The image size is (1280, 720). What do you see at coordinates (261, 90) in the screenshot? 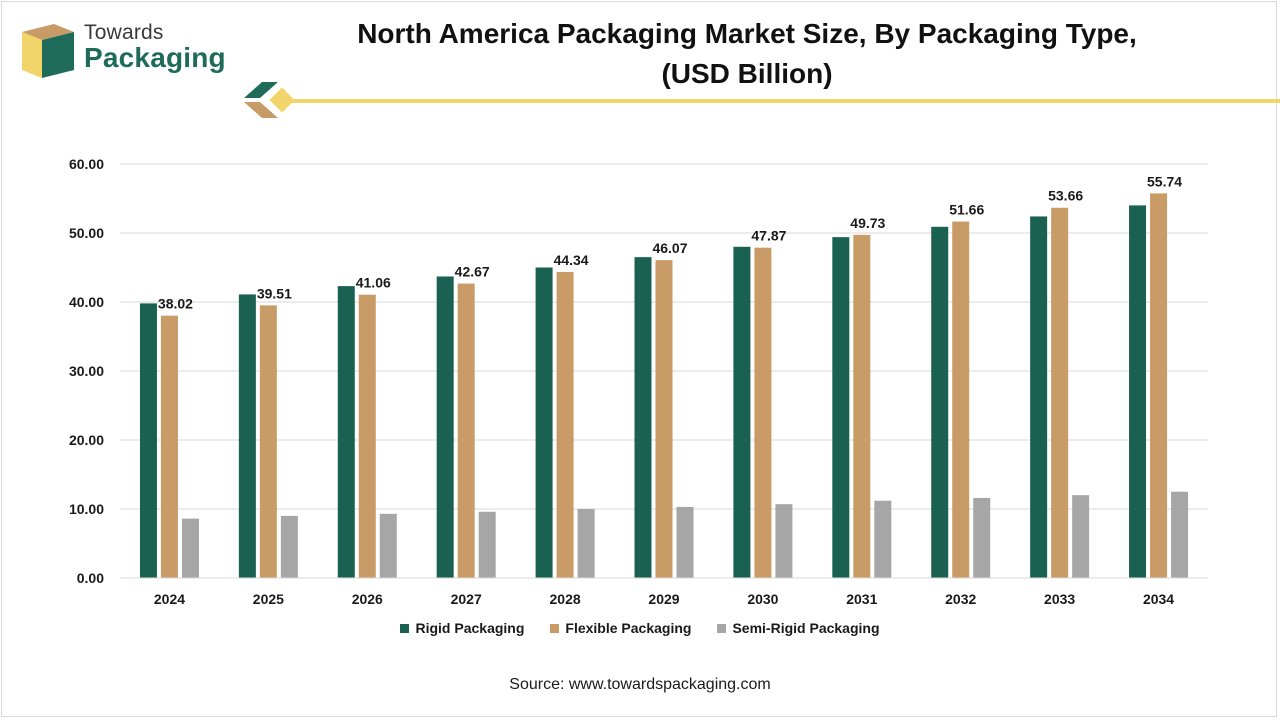
I see `divider-diamond-green-icon` at bounding box center [261, 90].